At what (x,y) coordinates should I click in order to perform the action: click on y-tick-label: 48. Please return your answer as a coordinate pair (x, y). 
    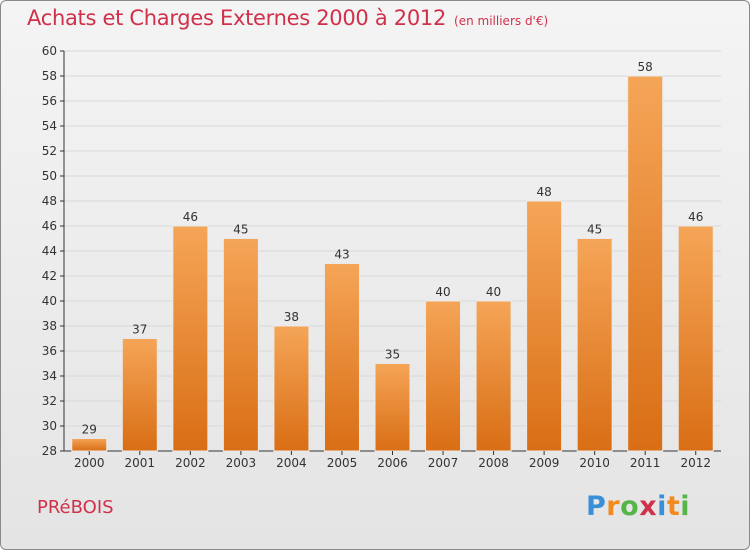
    Looking at the image, I should click on (49, 201).